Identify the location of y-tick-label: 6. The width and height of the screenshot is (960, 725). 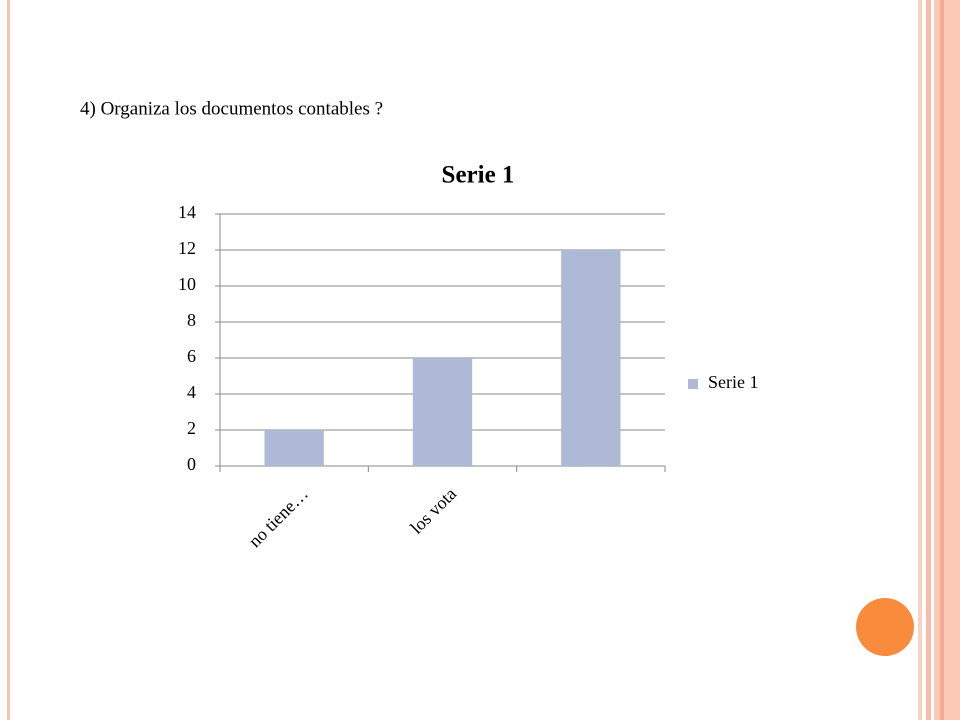
(191, 356).